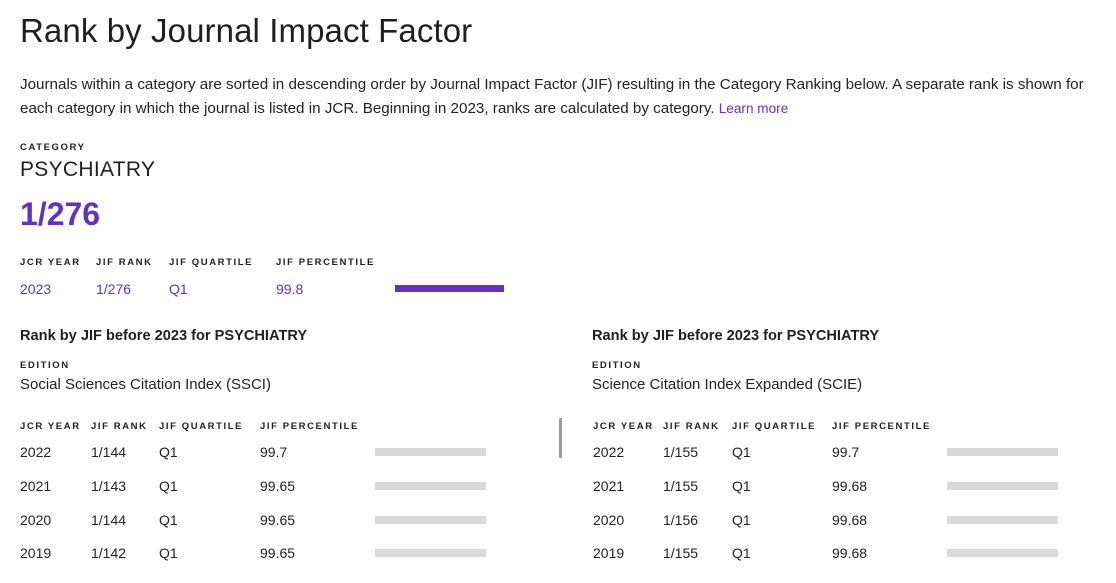 The image size is (1116, 583). Describe the element at coordinates (145, 384) in the screenshot. I see `edition-name: Social Sciences Citation Index (SSCI)` at that location.